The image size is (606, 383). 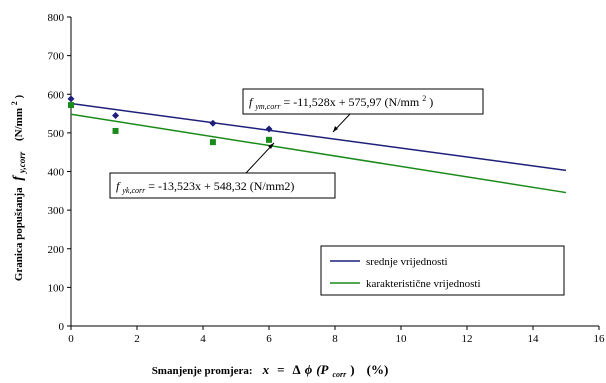 I want to click on equation-box-characteristic: f yk,corr = -13,523x + 548,32 (N/mm2), so click(x=222, y=170).